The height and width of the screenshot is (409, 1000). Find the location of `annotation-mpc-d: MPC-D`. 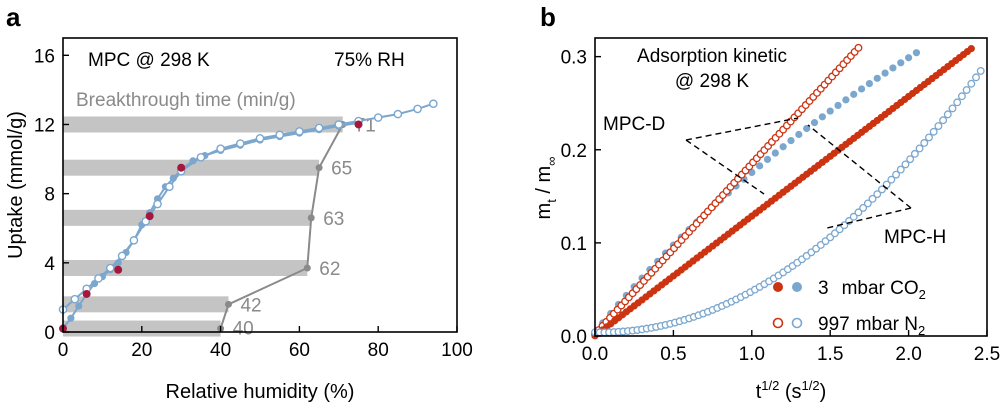

annotation-mpc-d: MPC-D is located at coordinates (634, 124).